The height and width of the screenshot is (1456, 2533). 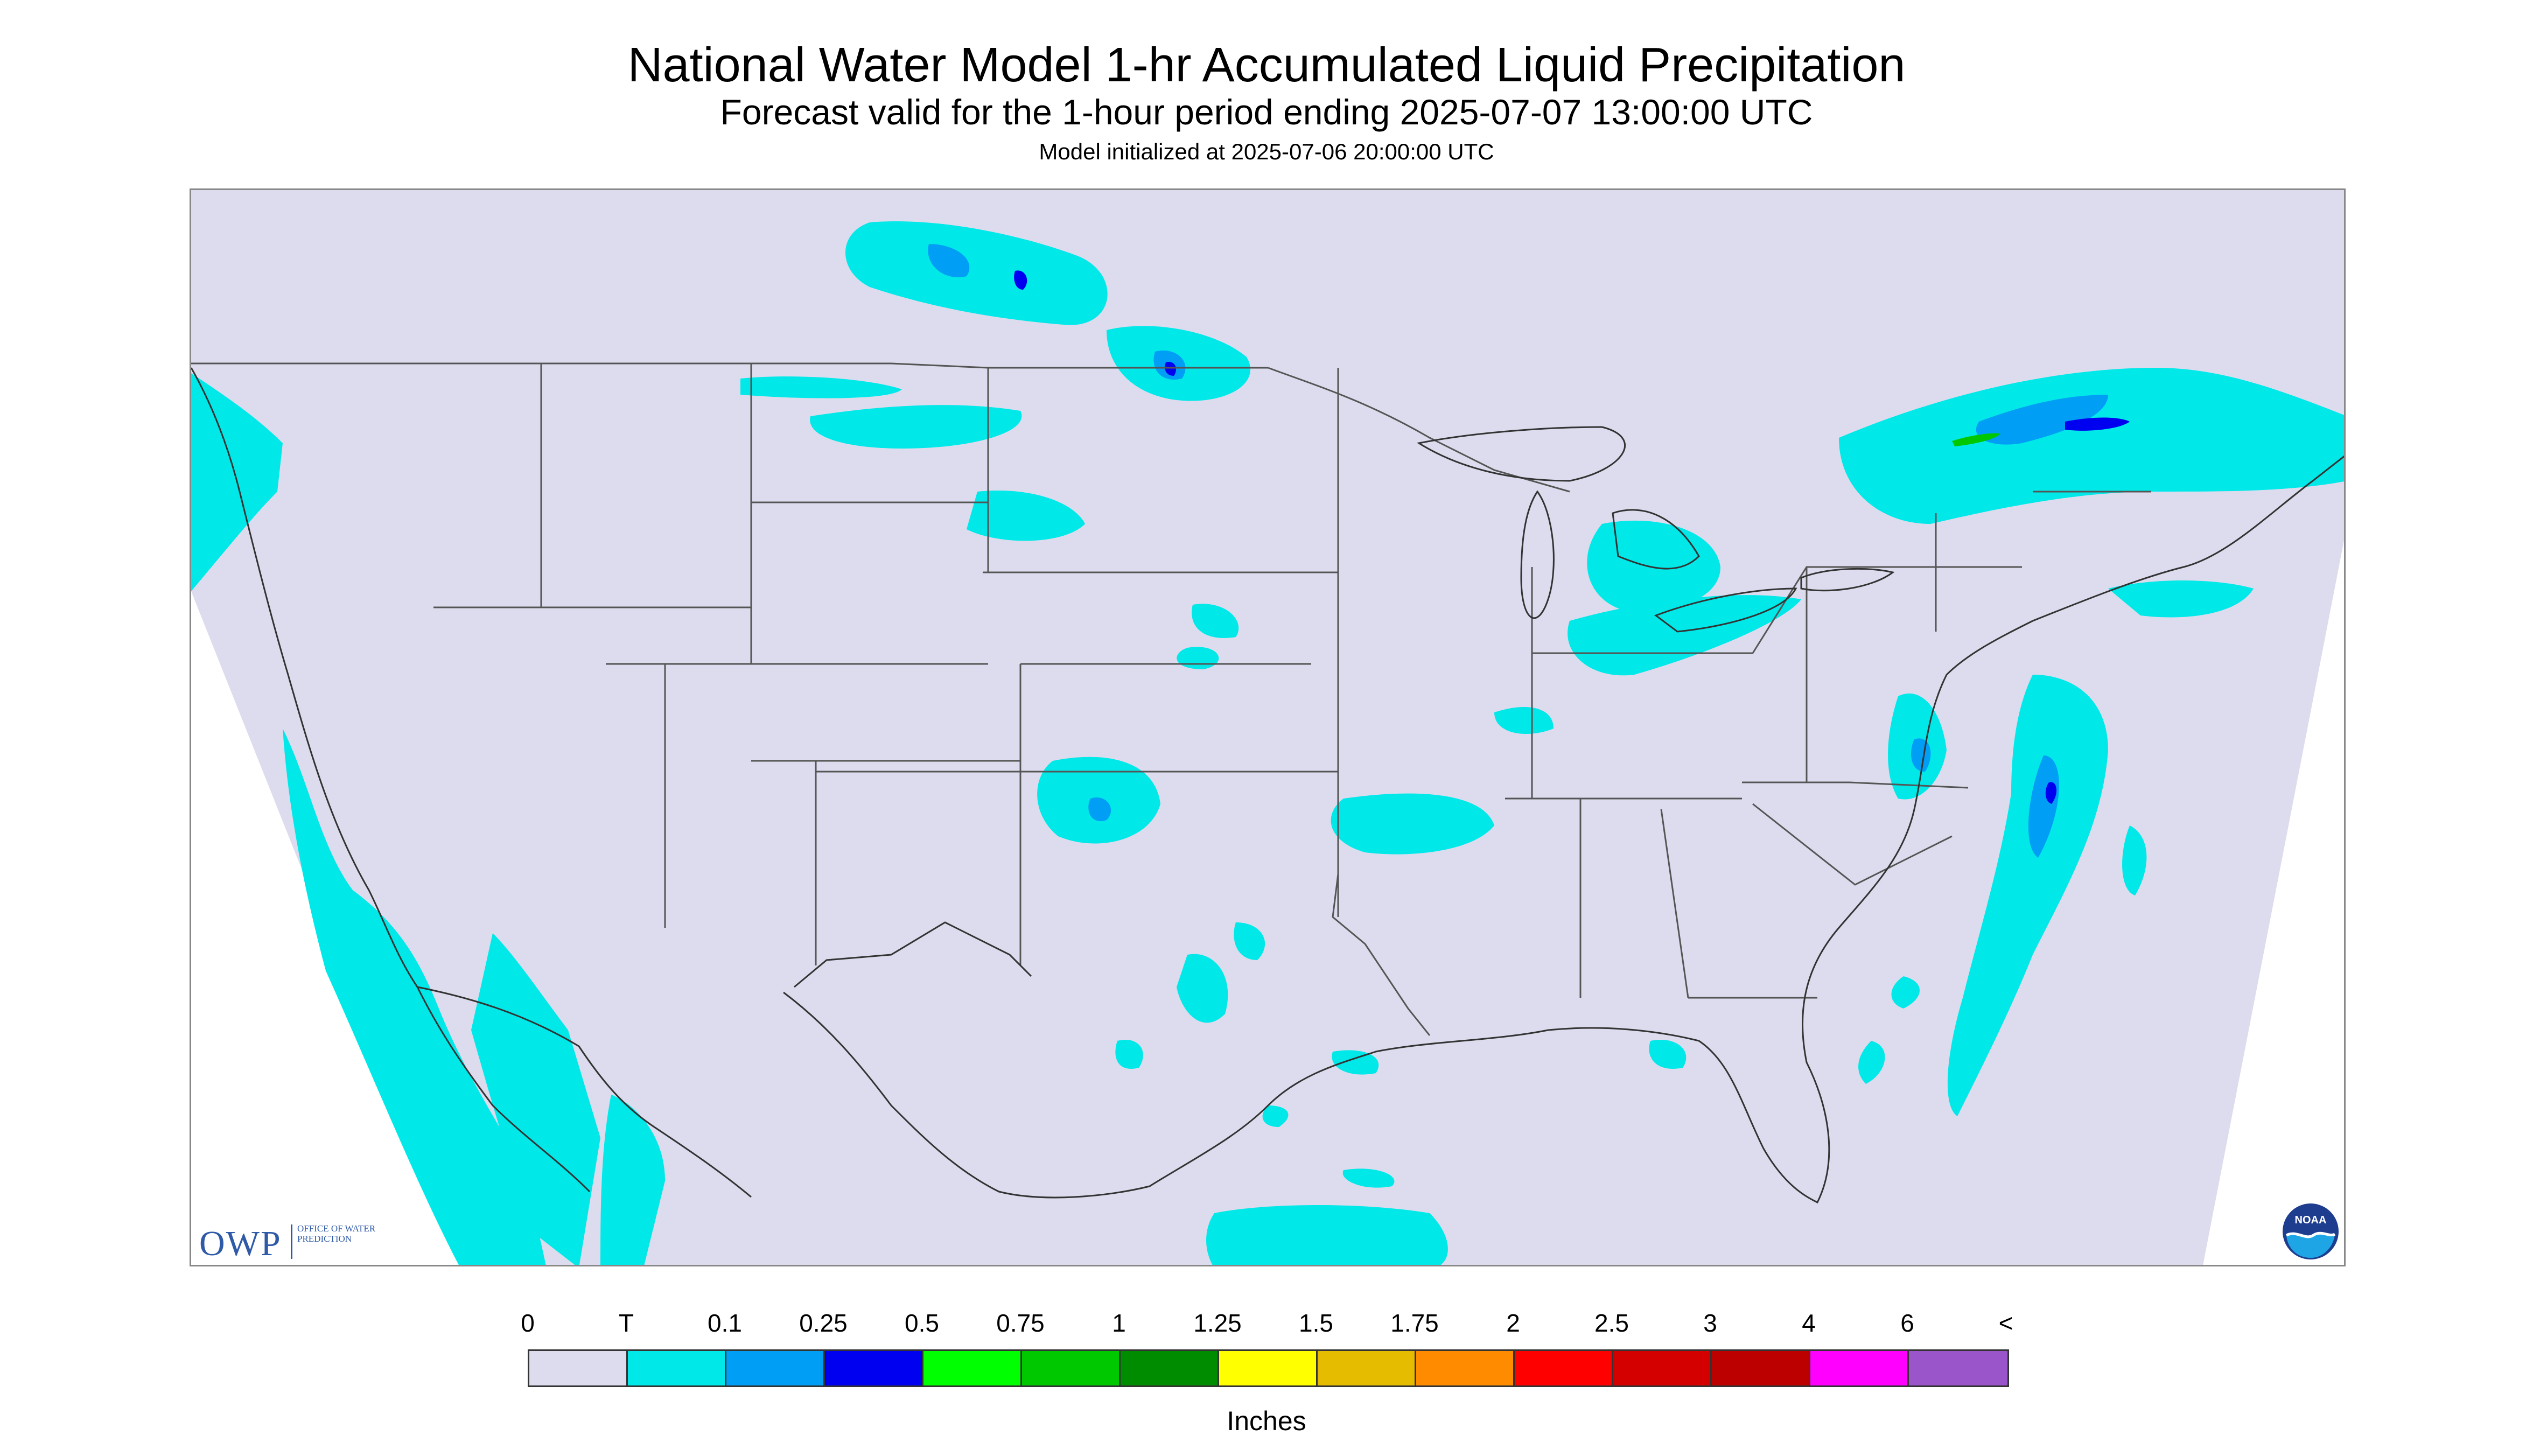 I want to click on legend-tick-label: 2.5, so click(x=1611, y=1323).